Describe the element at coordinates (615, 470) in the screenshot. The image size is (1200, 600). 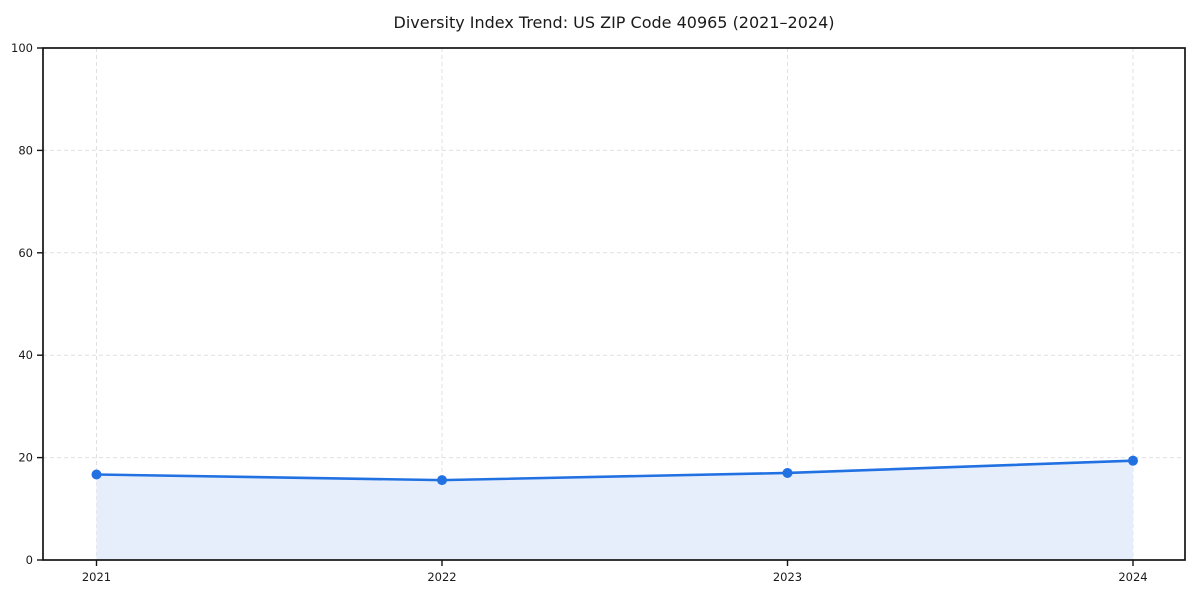
I see `trend-line` at that location.